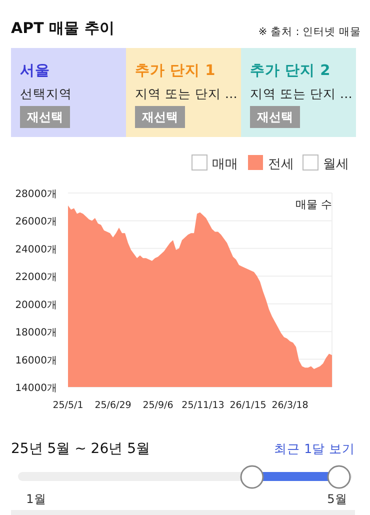  I want to click on y-tick-label: 22000개, so click(36, 278).